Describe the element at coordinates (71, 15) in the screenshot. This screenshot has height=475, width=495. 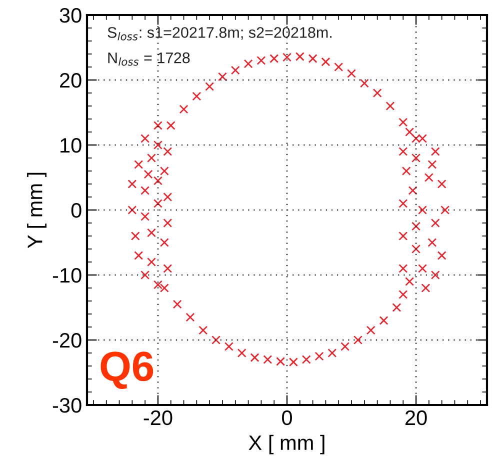
I see `y-tick-label: 30` at that location.